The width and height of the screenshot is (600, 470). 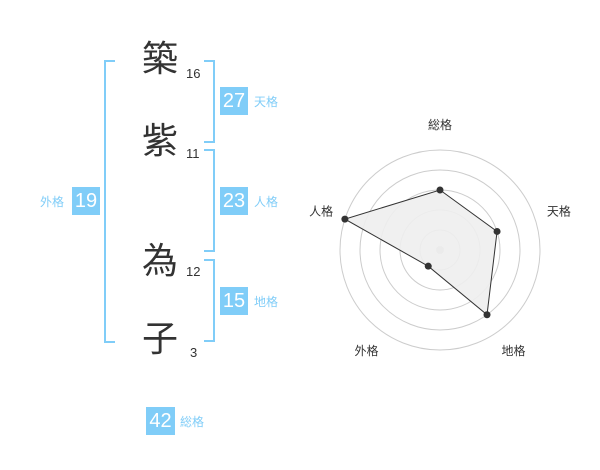 What do you see at coordinates (234, 201) in the screenshot?
I see `jinkaku-value: 23` at bounding box center [234, 201].